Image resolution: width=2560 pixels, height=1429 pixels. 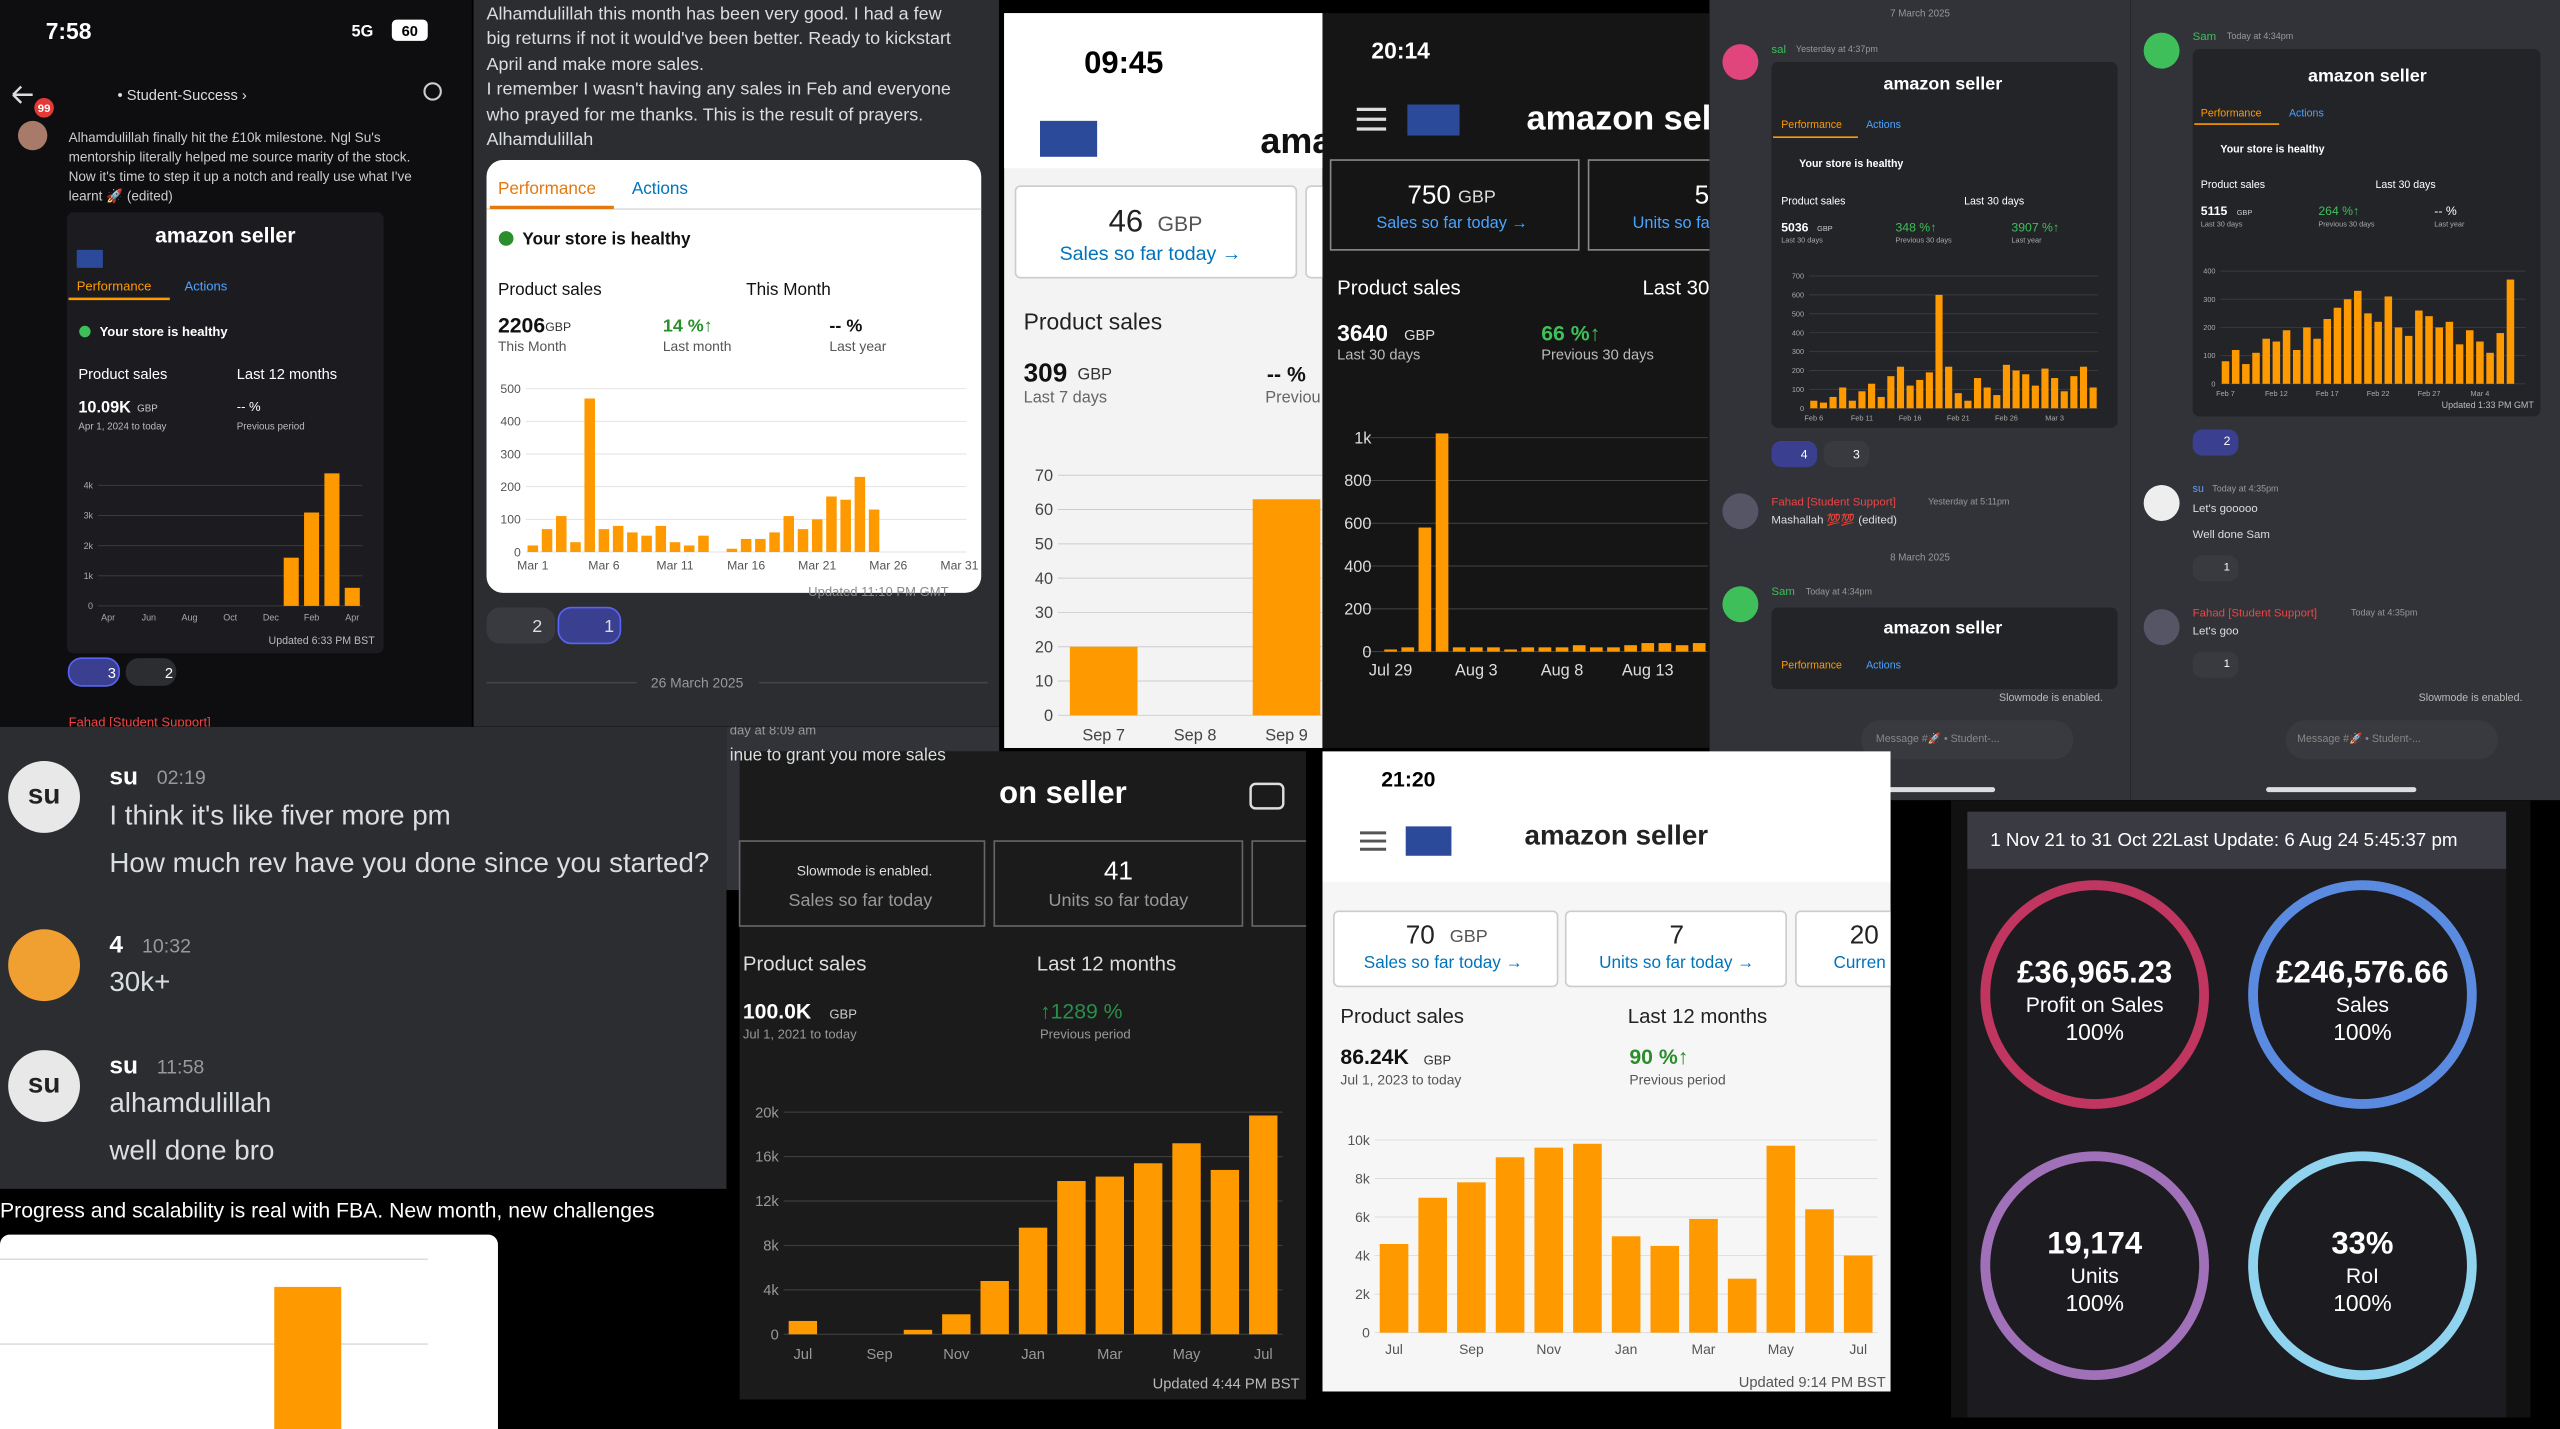 I want to click on status-dot, so click(x=506, y=238).